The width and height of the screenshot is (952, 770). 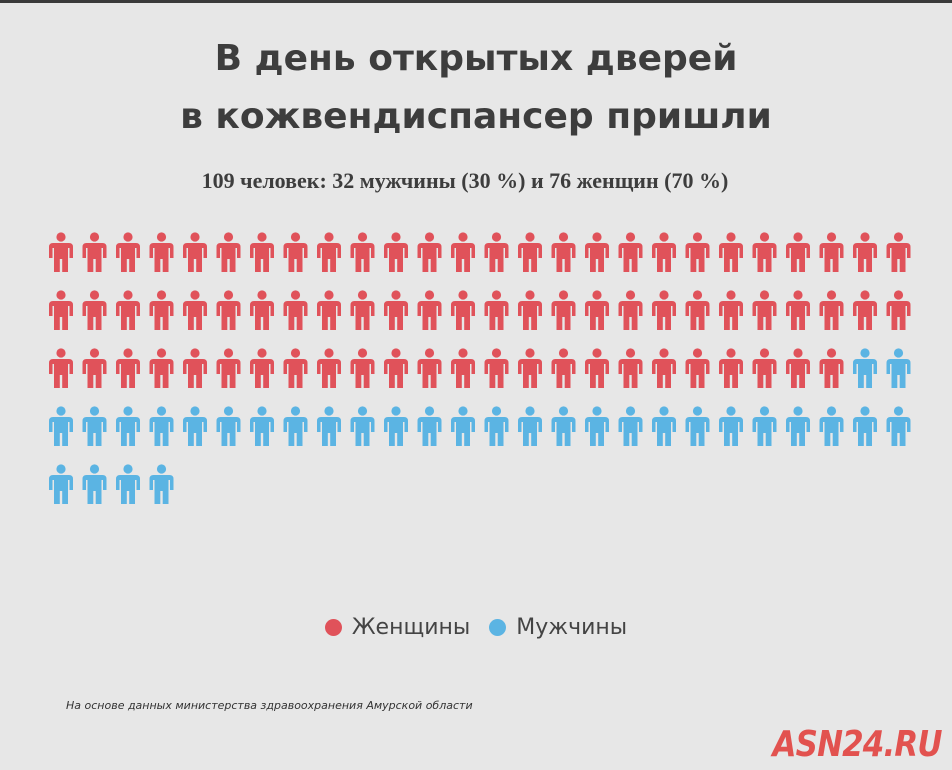 I want to click on legend-dot-men, so click(x=498, y=627).